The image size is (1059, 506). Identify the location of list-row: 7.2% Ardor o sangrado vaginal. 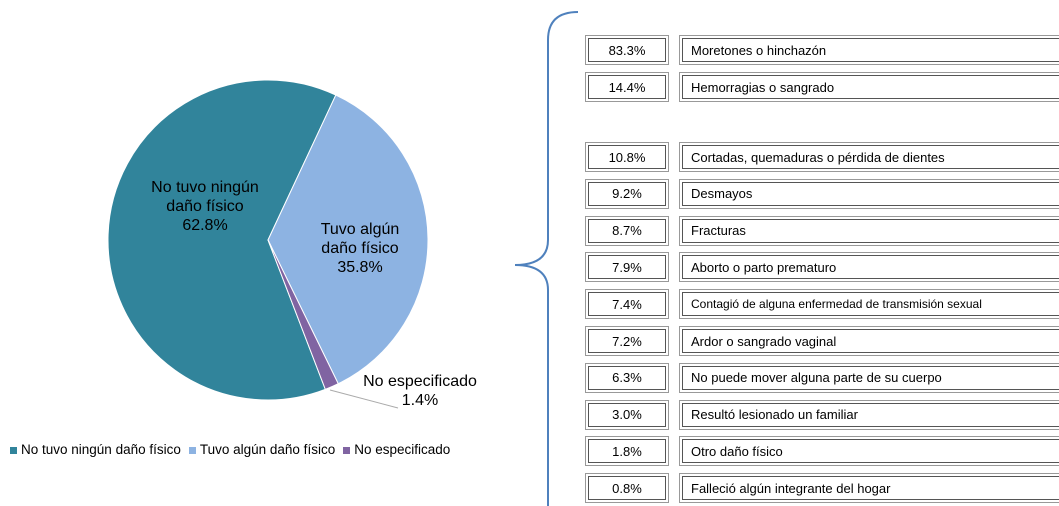
(823, 341).